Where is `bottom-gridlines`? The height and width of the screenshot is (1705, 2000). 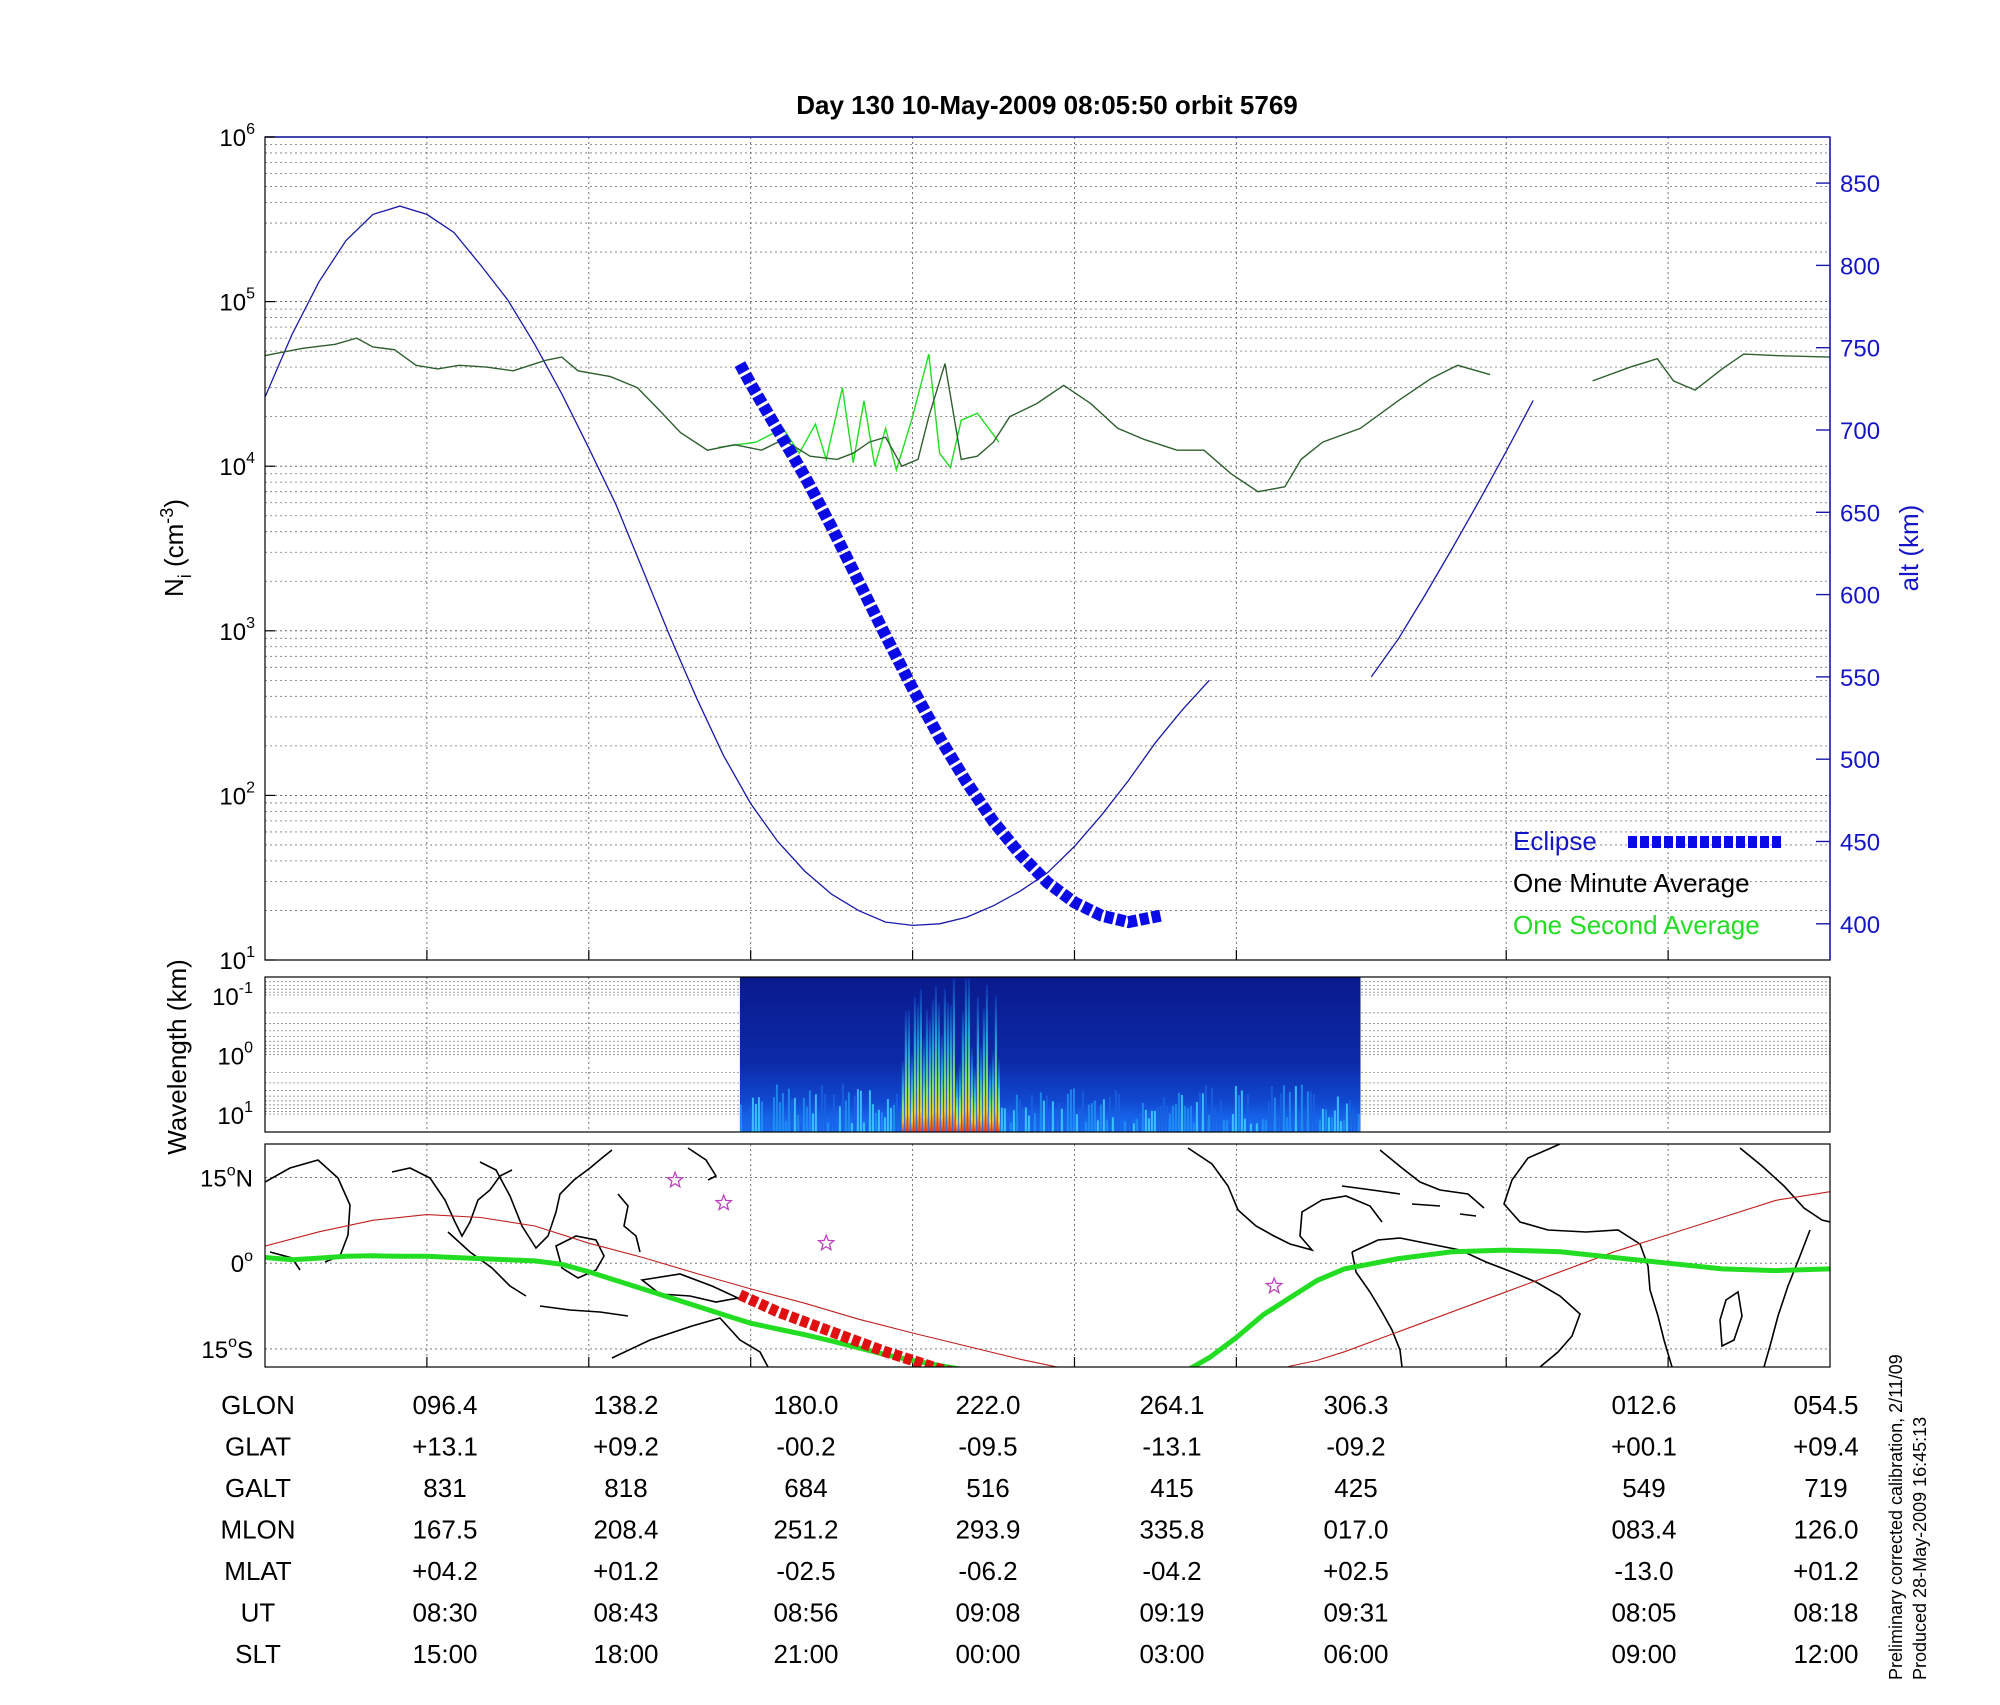 bottom-gridlines is located at coordinates (1047, 1255).